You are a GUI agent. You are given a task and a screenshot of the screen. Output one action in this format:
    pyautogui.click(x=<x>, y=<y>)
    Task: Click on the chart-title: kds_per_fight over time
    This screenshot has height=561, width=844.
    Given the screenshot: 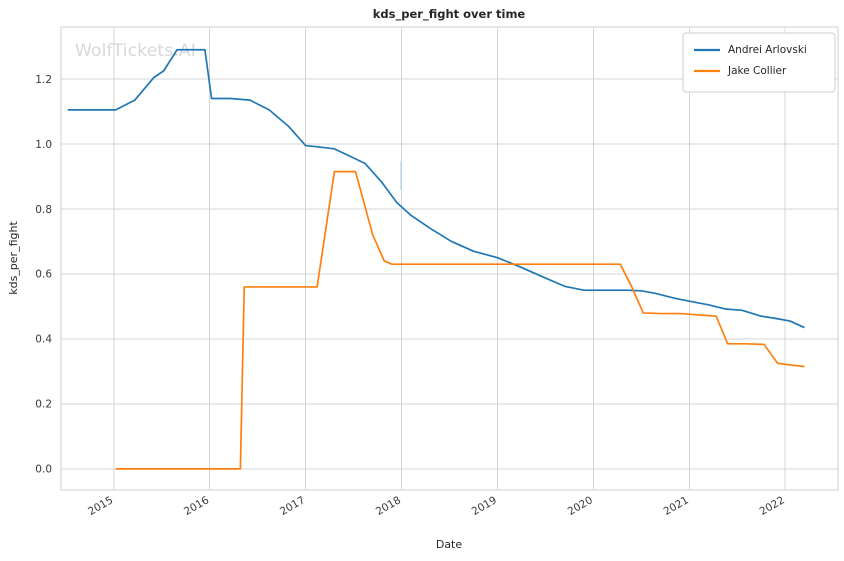 What is the action you would take?
    pyautogui.click(x=449, y=14)
    